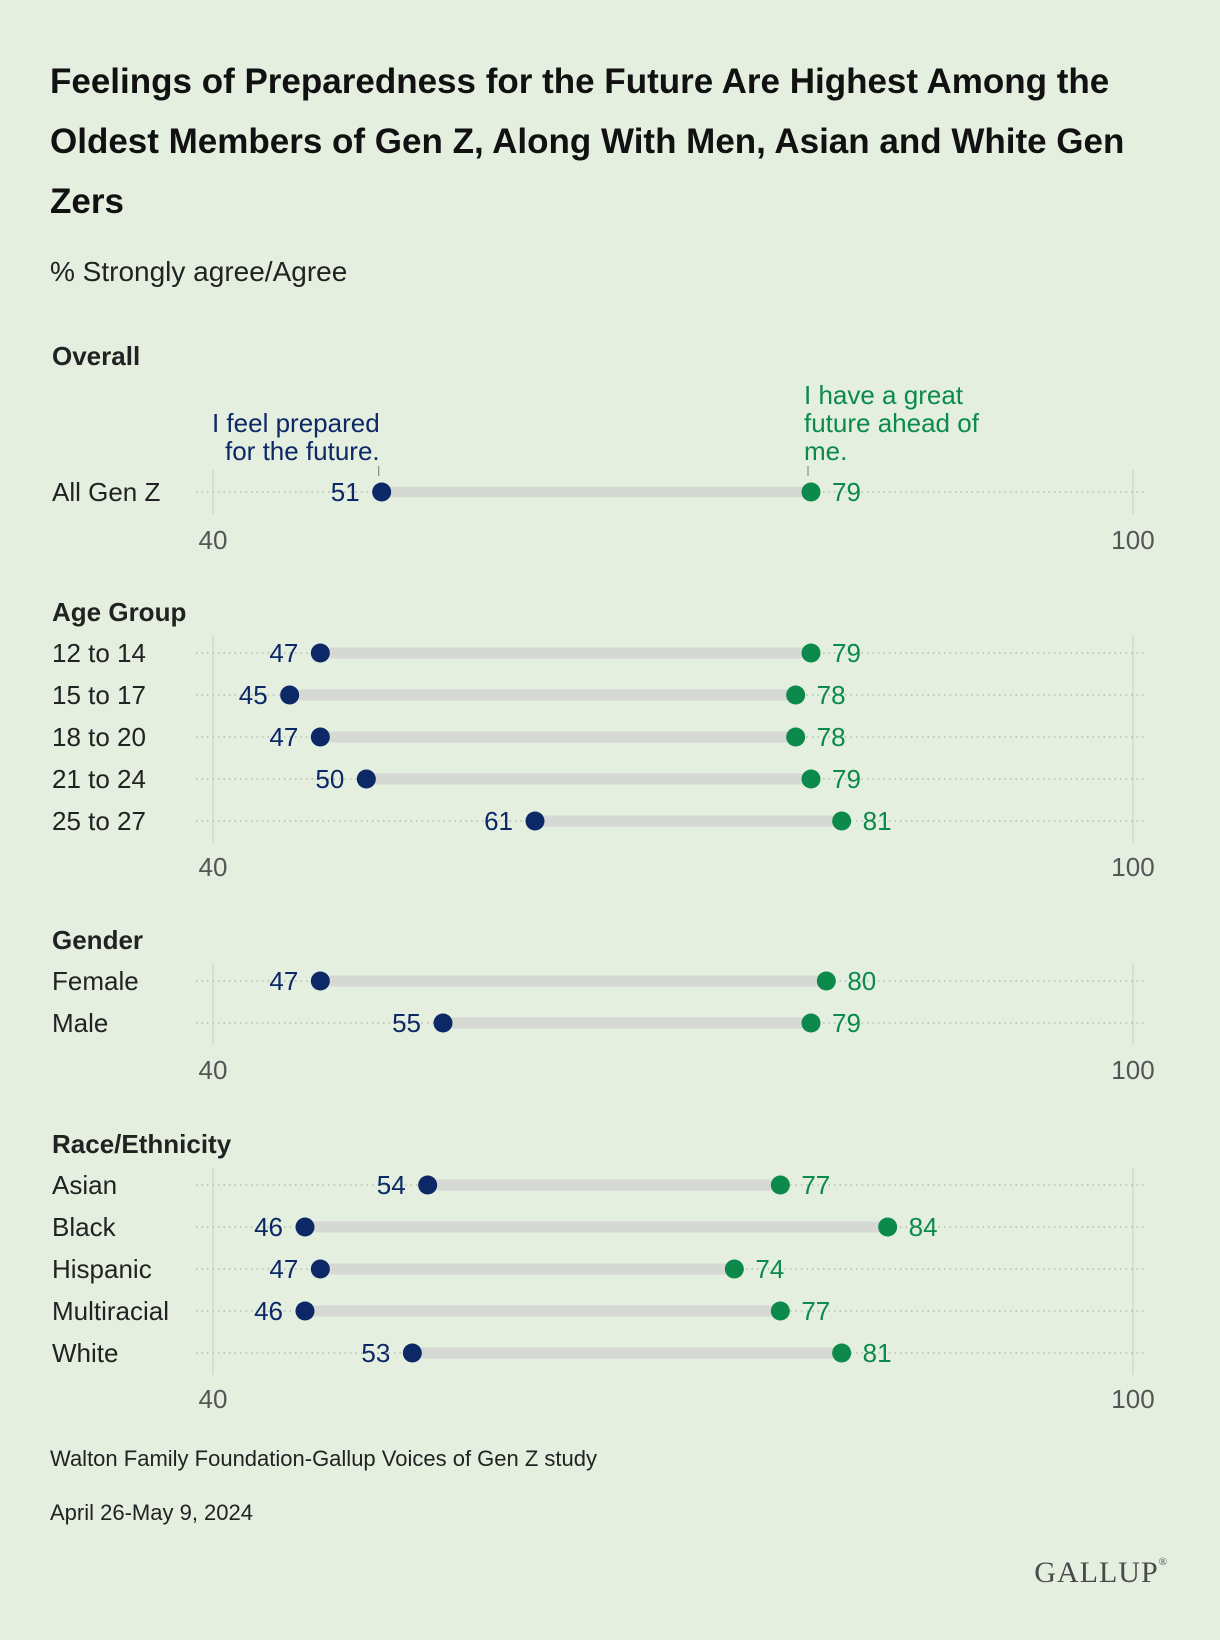 Image resolution: width=1220 pixels, height=1640 pixels. I want to click on row-label: Hispanic, so click(102, 1269).